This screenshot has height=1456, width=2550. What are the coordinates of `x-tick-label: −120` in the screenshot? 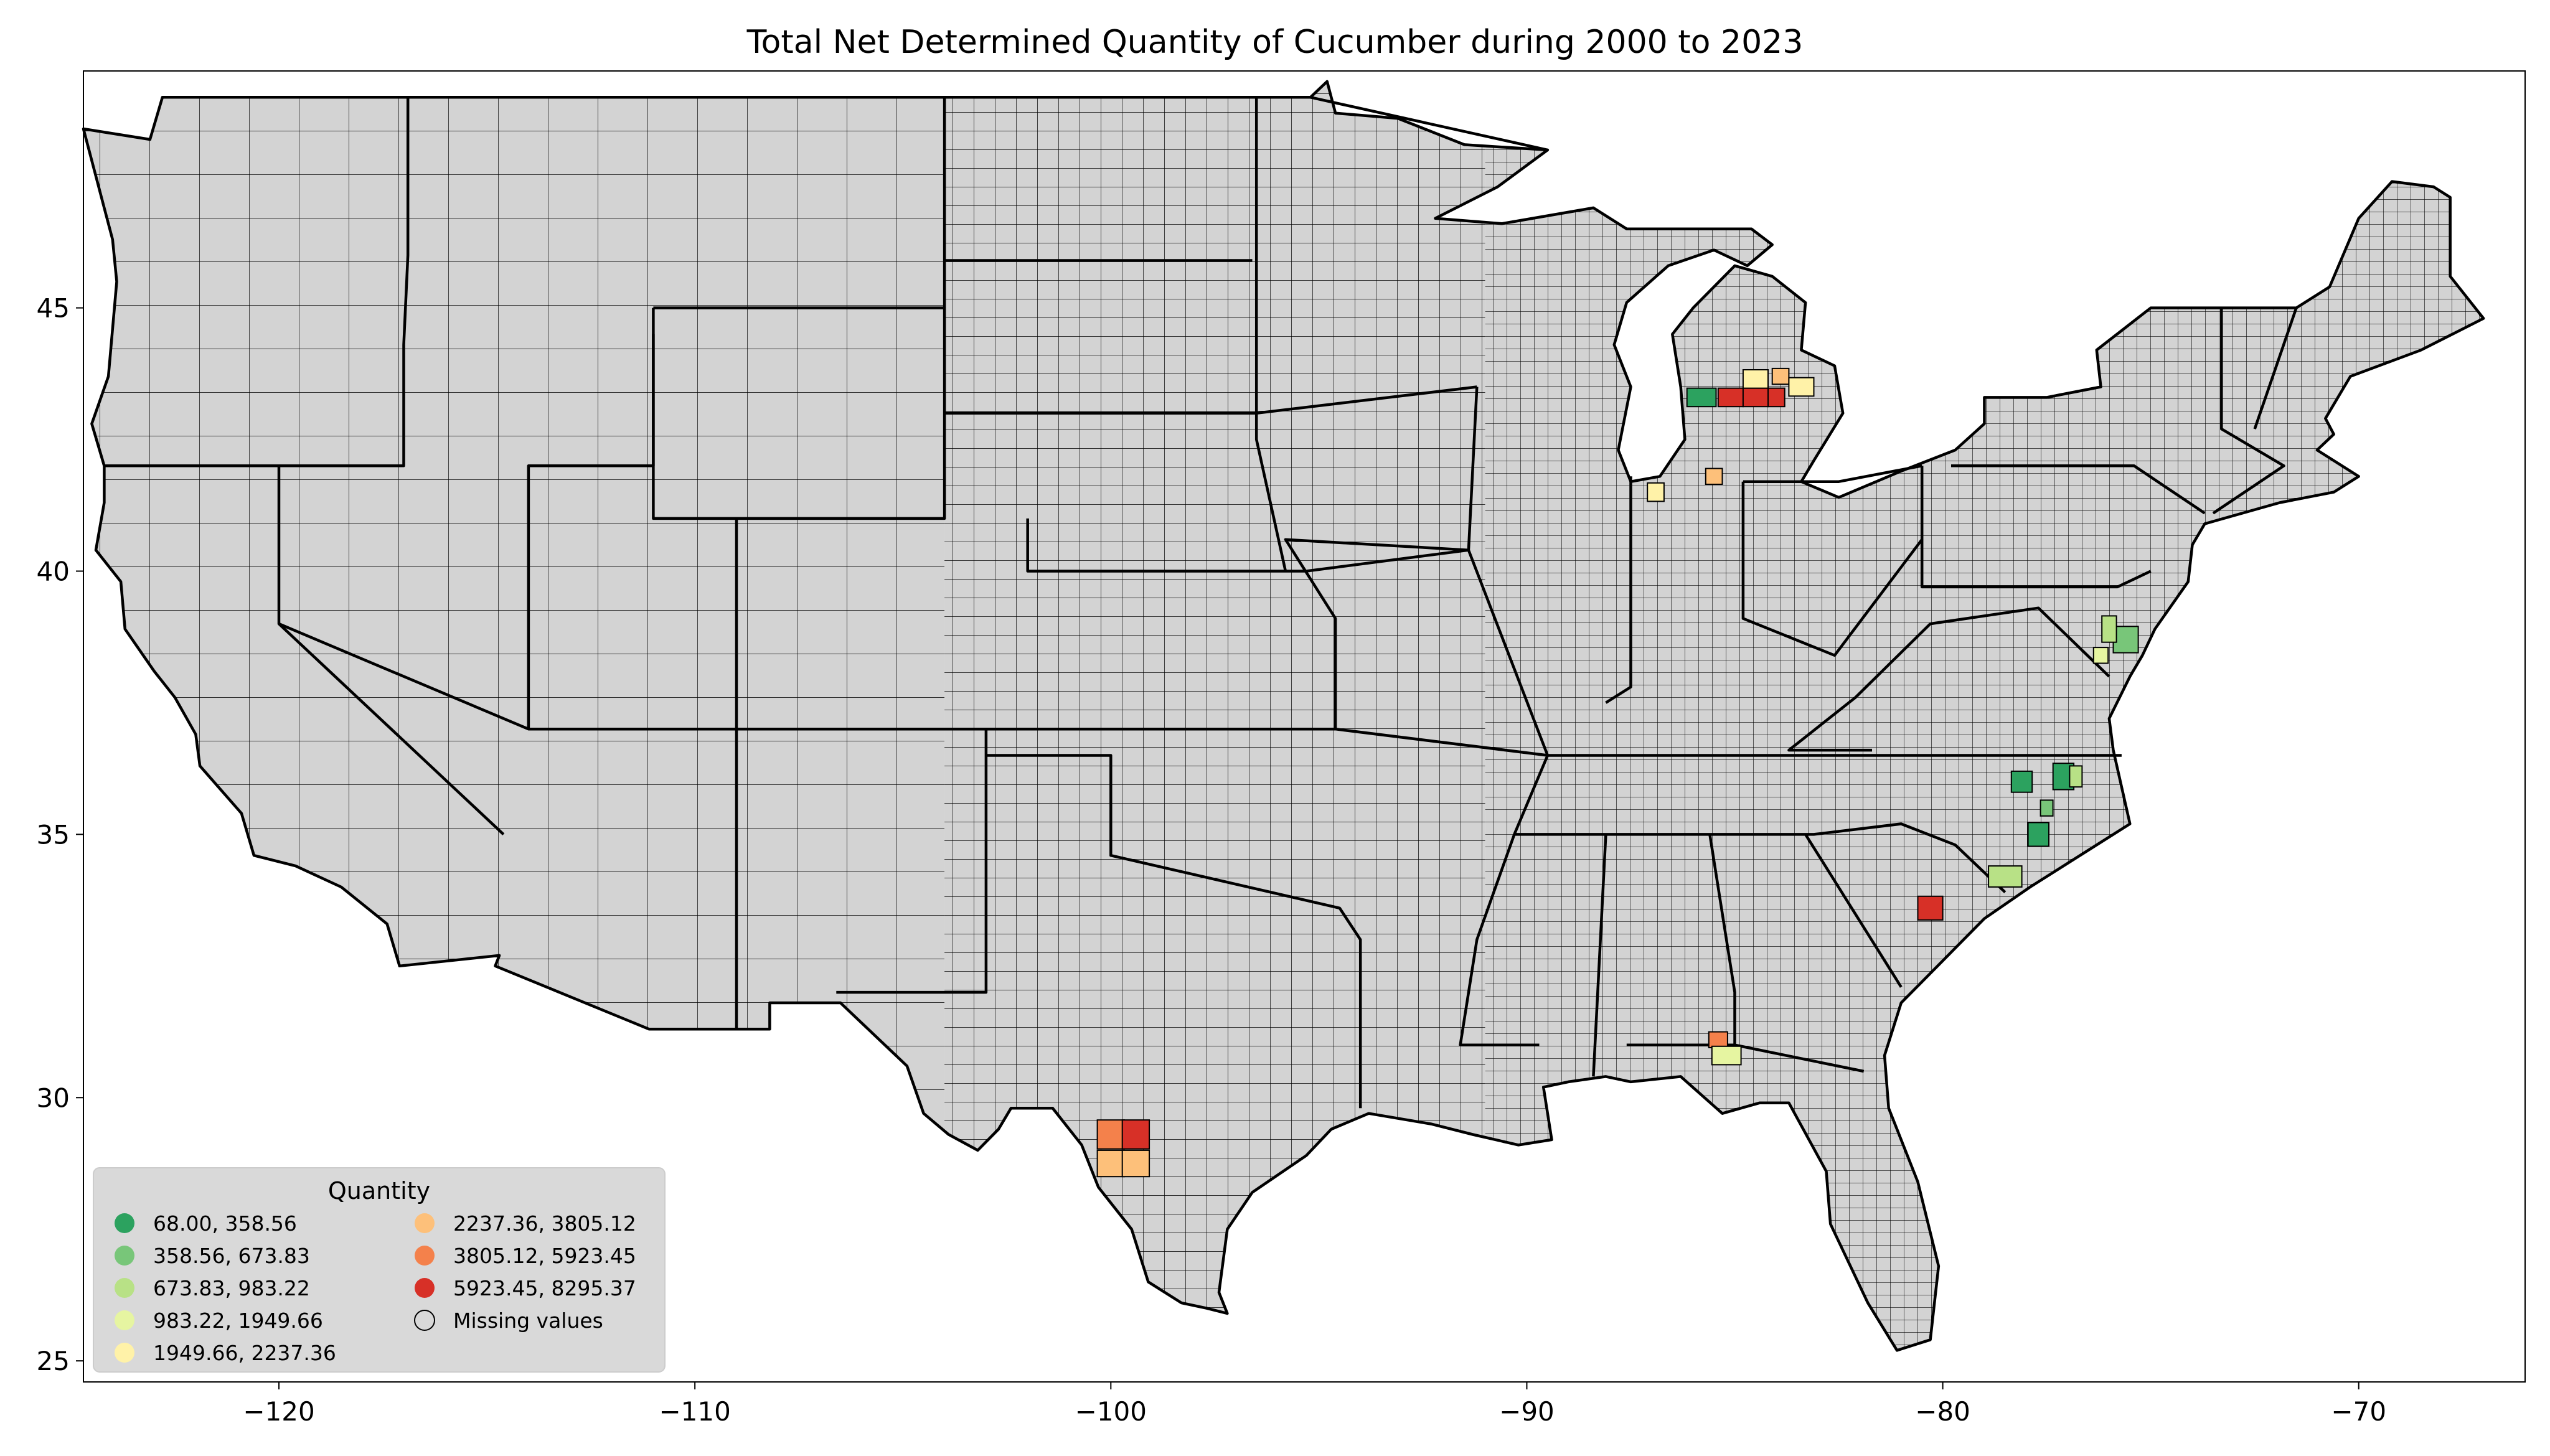 It's located at (278, 1411).